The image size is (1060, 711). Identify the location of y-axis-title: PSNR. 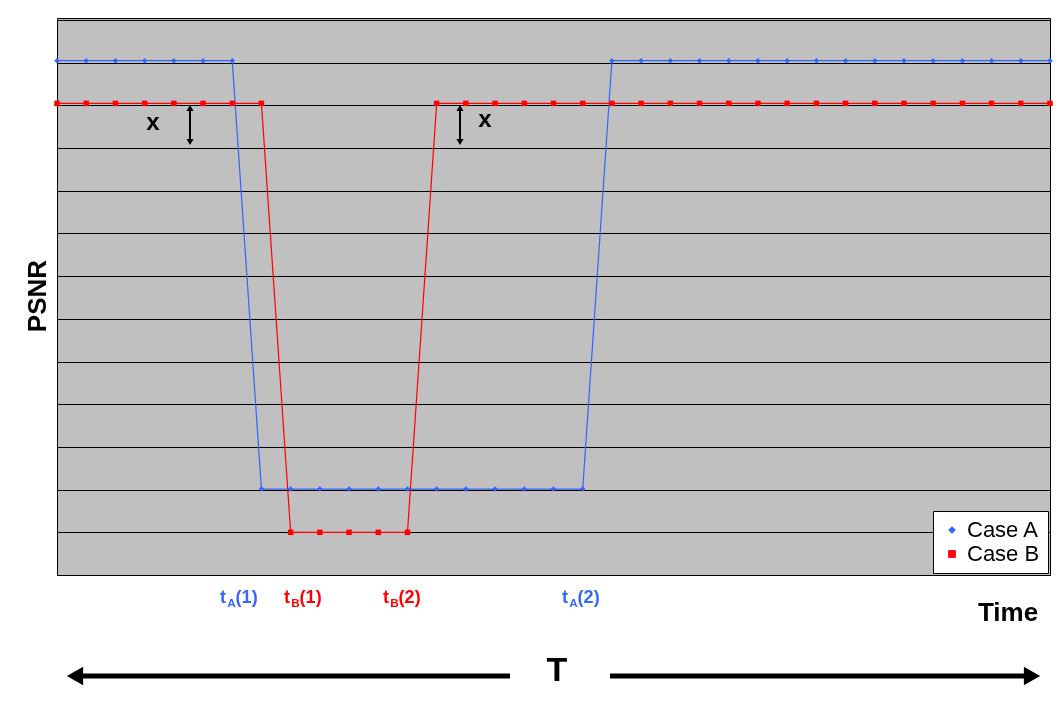
(37, 296).